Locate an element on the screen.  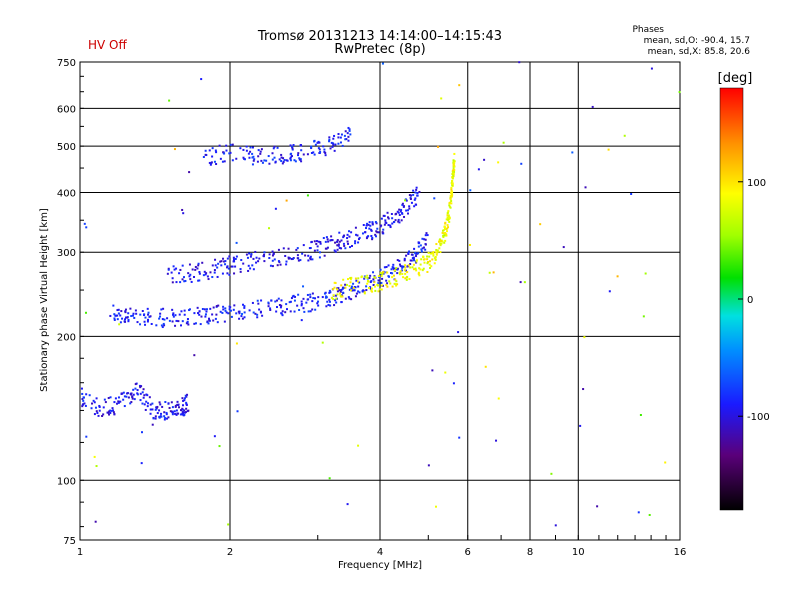
y-tick-label: 100 is located at coordinates (66, 481).